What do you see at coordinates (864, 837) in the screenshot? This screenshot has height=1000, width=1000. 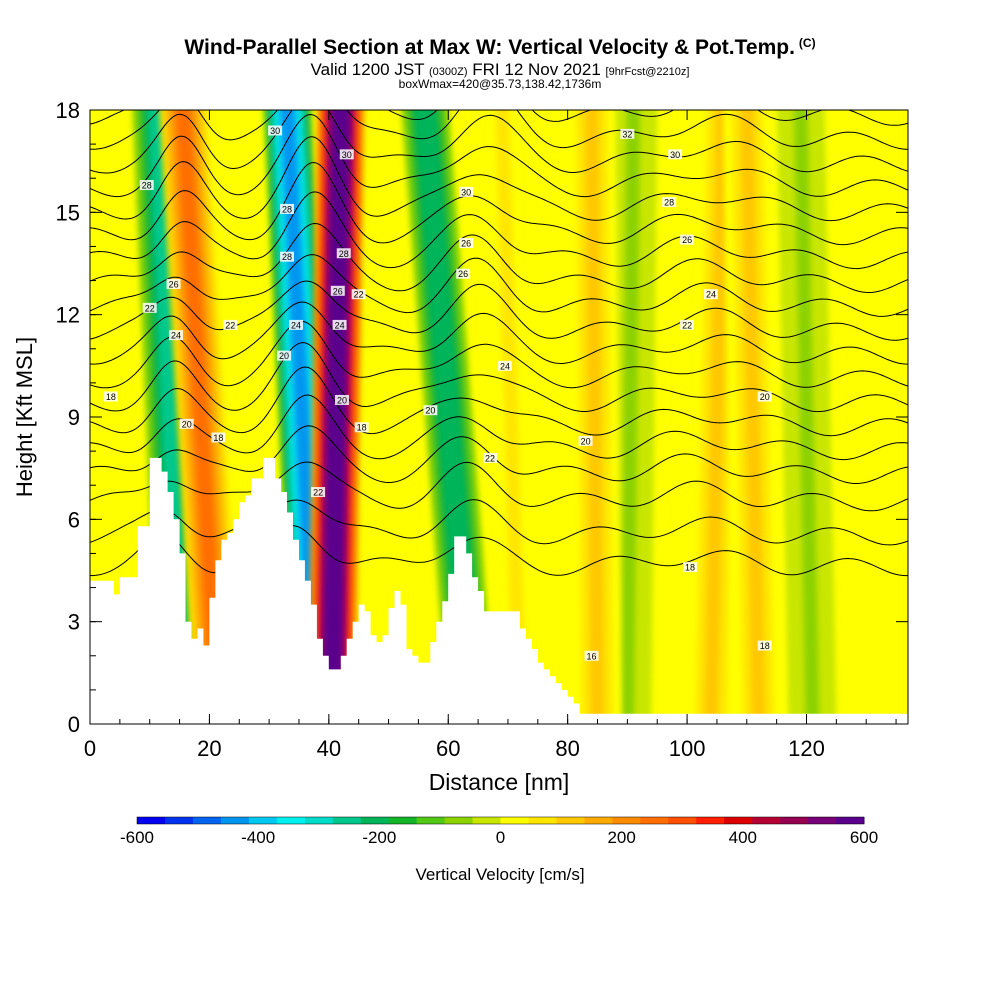 I see `colorbar-tick-label: 600` at bounding box center [864, 837].